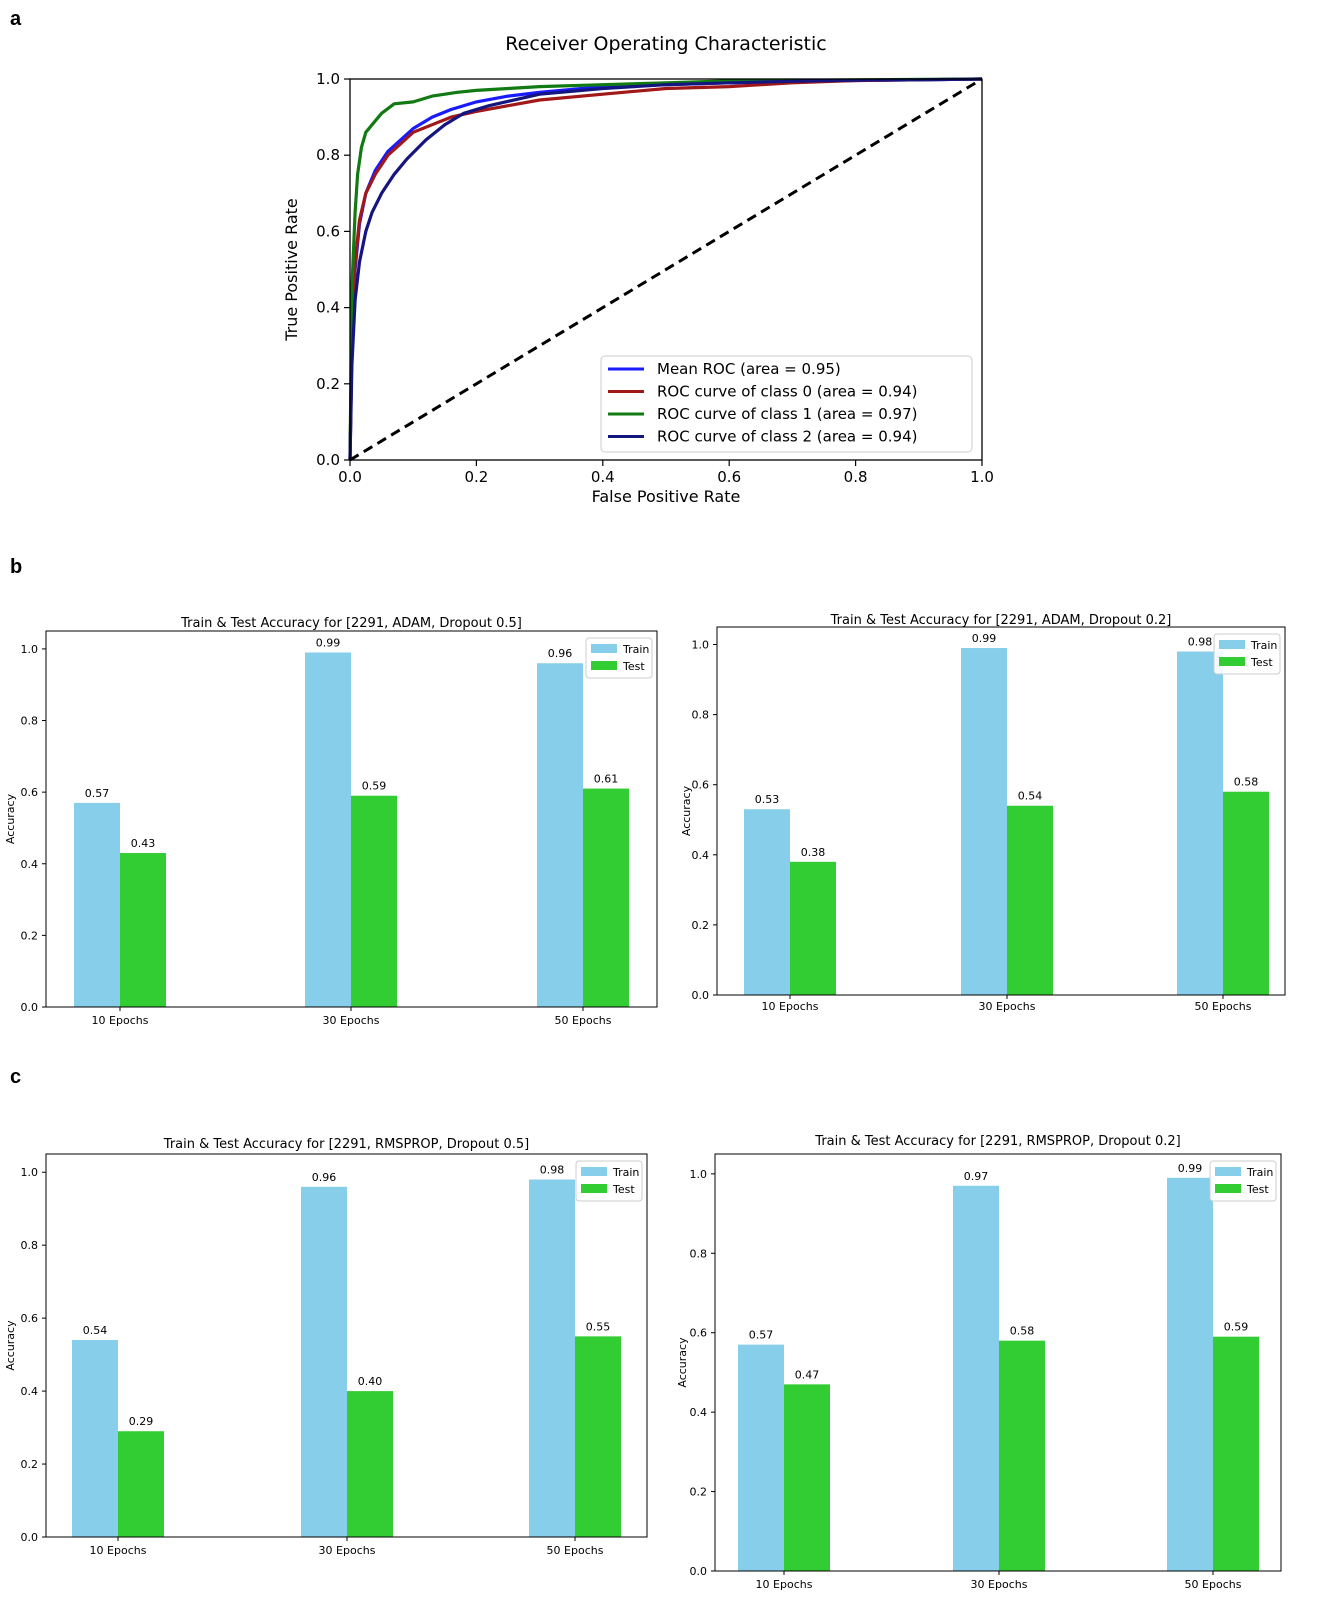 Image resolution: width=1325 pixels, height=1599 pixels. What do you see at coordinates (856, 477) in the screenshot?
I see `roc-x-tick-label: 0.8` at bounding box center [856, 477].